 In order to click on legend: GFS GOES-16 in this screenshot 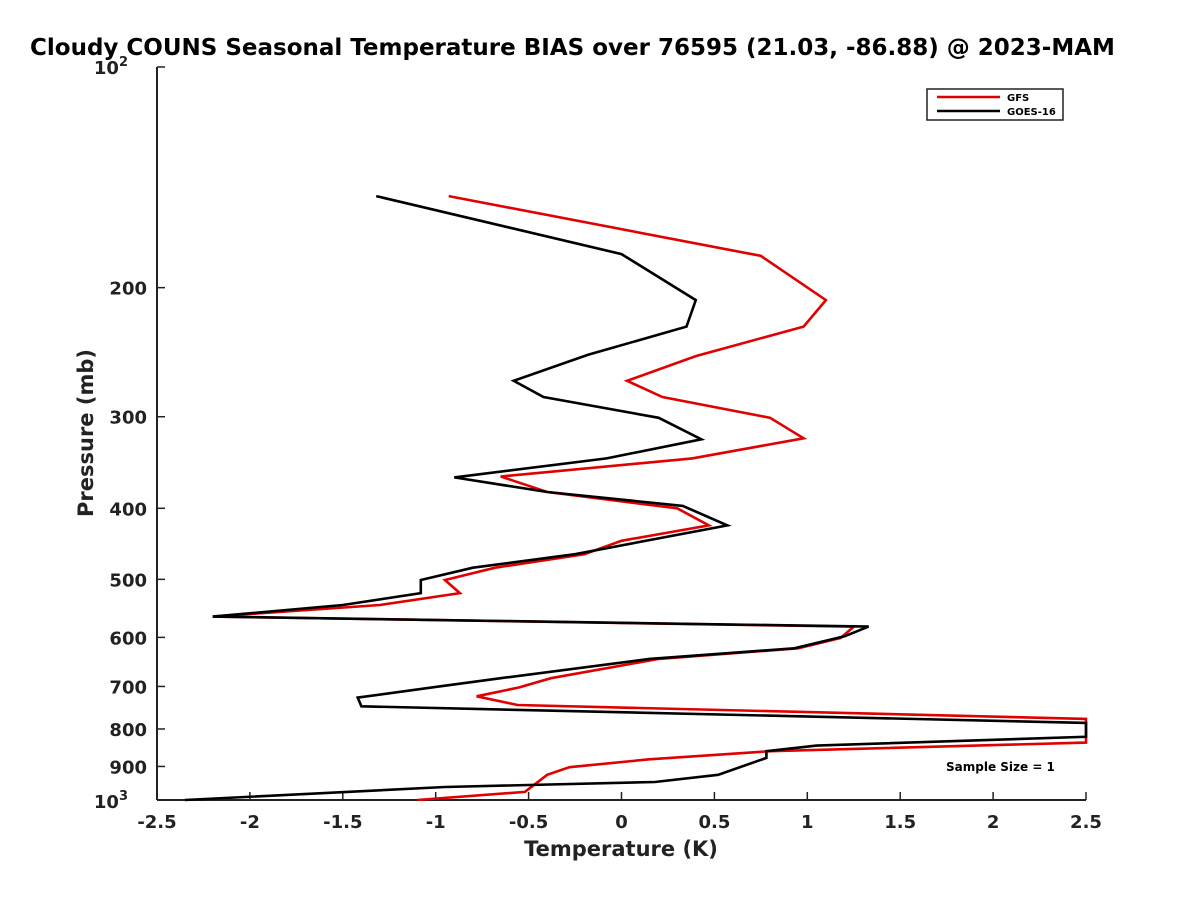, I will do `click(995, 104)`.